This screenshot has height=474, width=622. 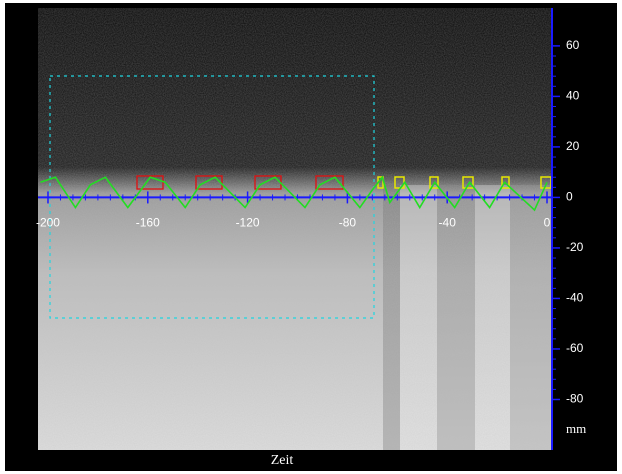 I want to click on x-tick-label: -120, so click(x=248, y=223).